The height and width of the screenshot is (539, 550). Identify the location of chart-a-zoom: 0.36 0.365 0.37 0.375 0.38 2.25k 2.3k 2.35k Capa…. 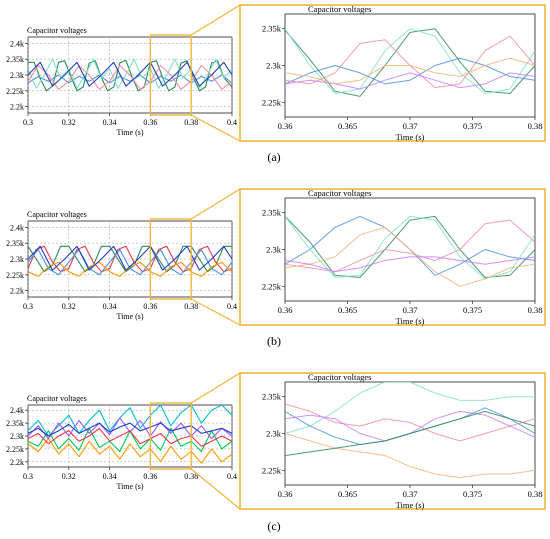
(392, 73).